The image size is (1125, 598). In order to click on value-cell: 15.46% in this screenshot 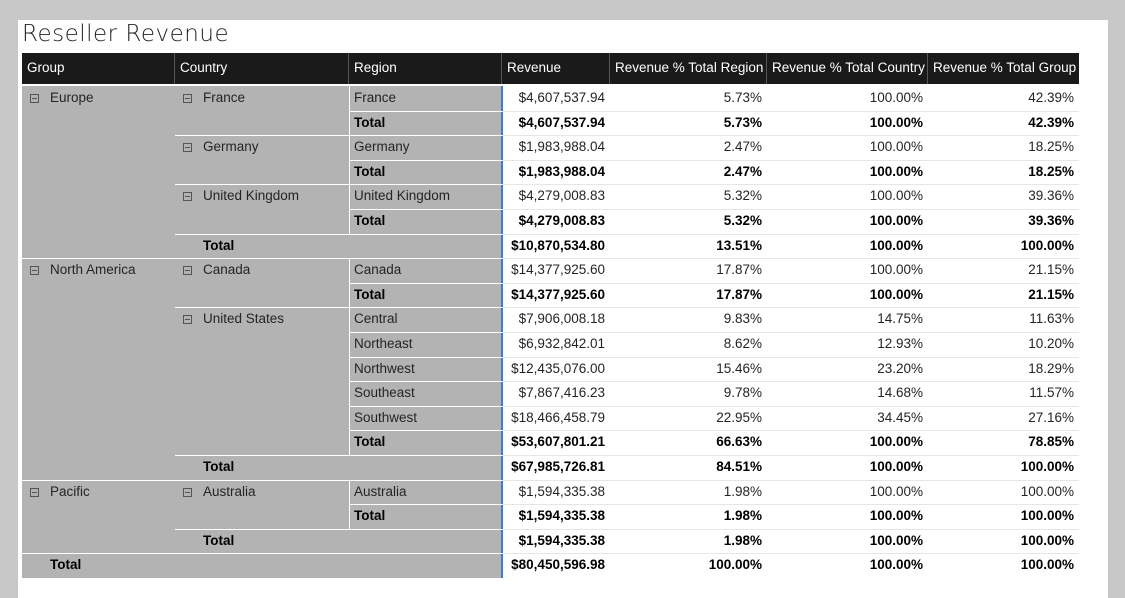, I will do `click(739, 368)`.